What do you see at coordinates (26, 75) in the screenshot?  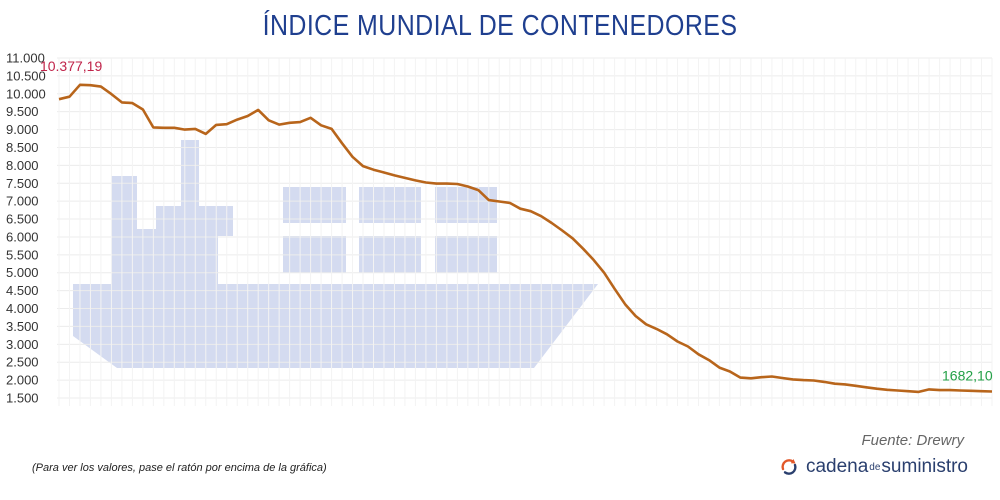 I see `y-tick-label: 10.500` at bounding box center [26, 75].